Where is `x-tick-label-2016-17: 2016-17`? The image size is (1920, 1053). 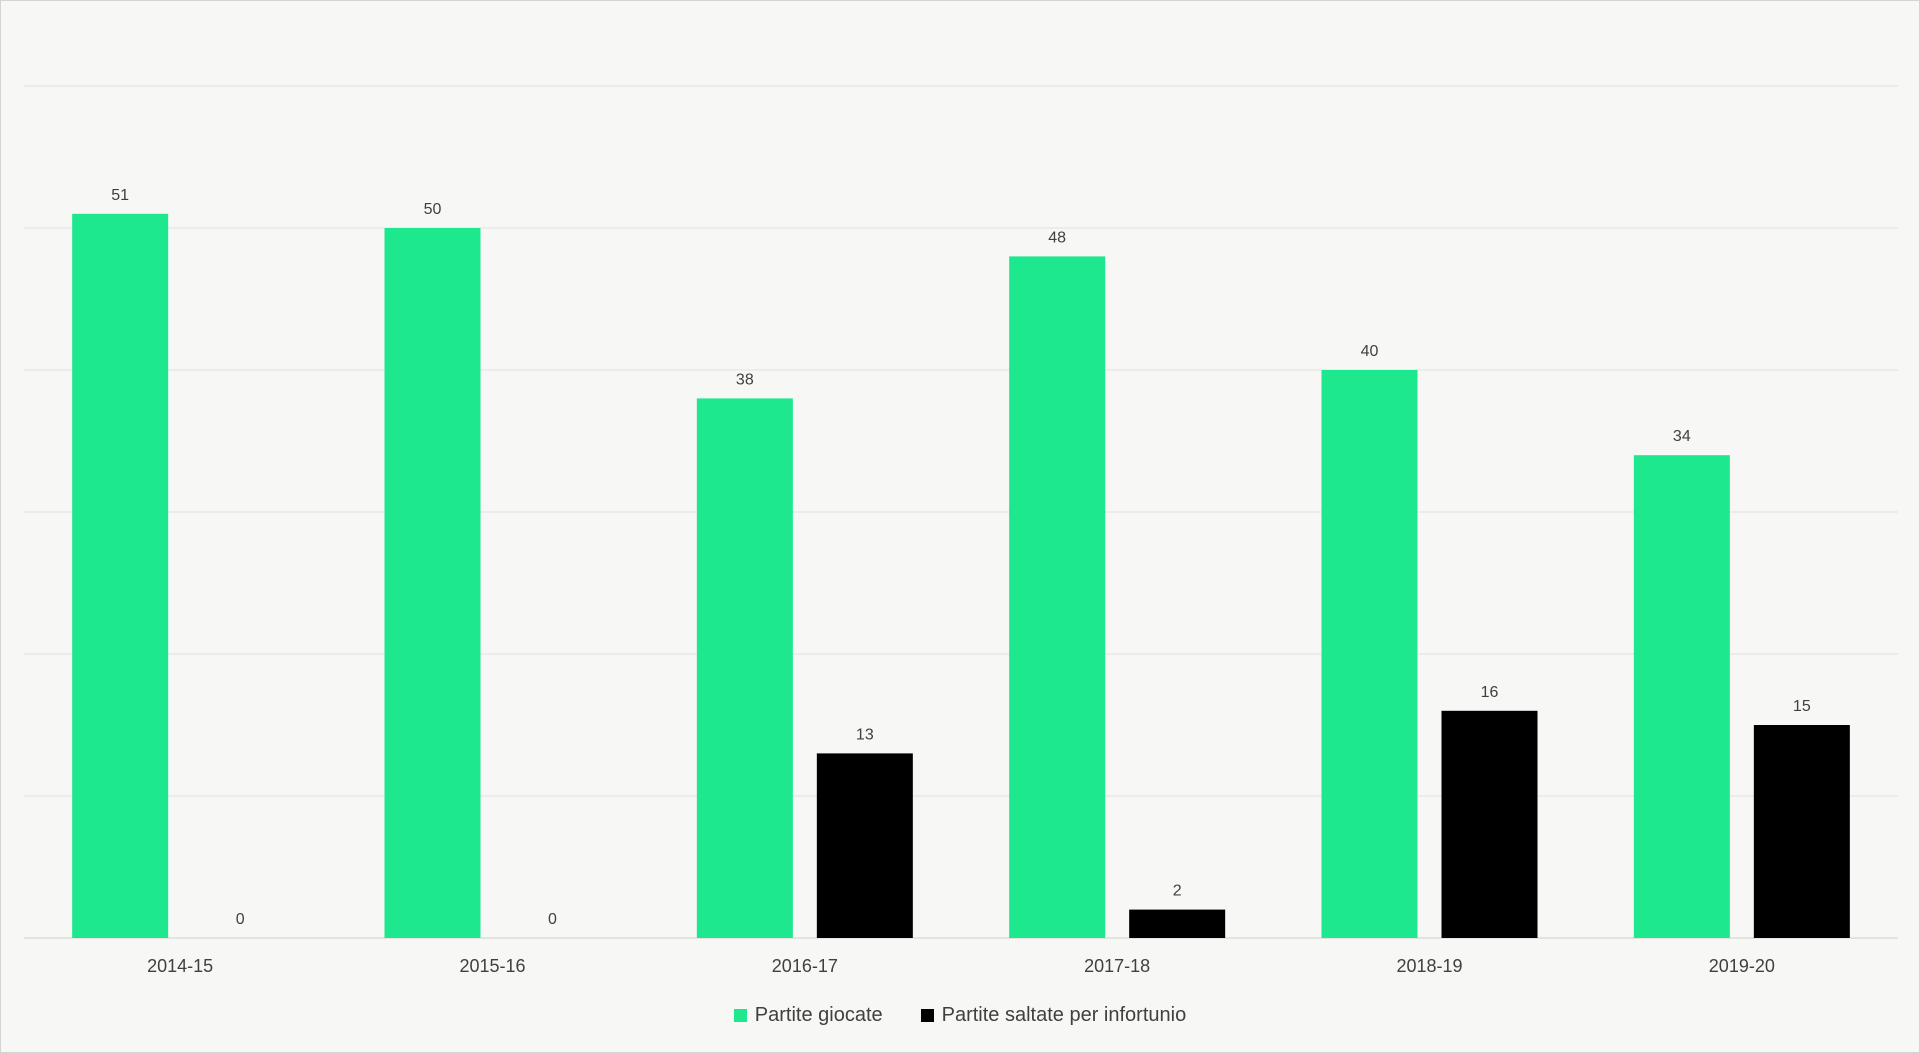
x-tick-label-2016-17: 2016-17 is located at coordinates (805, 966).